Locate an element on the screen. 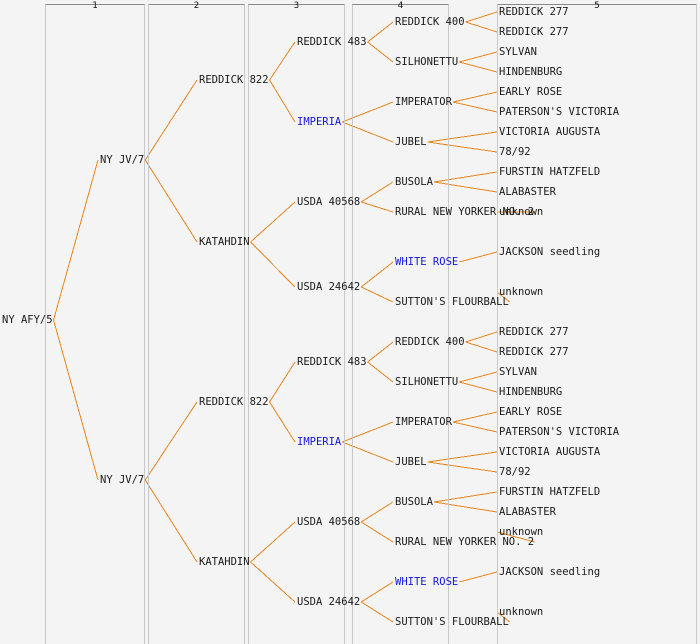 This screenshot has height=644, width=700. pedigree-node: NY AFY/5 is located at coordinates (27, 320).